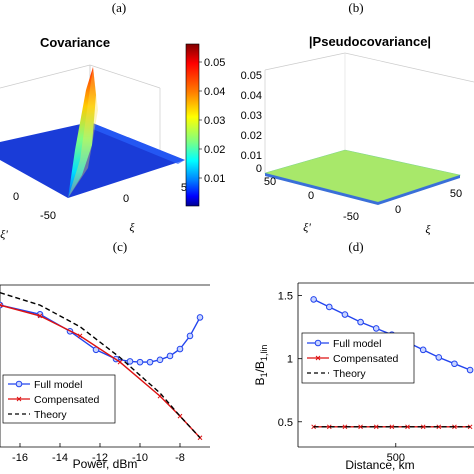 This screenshot has width=474, height=474. Describe the element at coordinates (214, 92) in the screenshot. I see `colorbar-tick-label: 0.04` at that location.